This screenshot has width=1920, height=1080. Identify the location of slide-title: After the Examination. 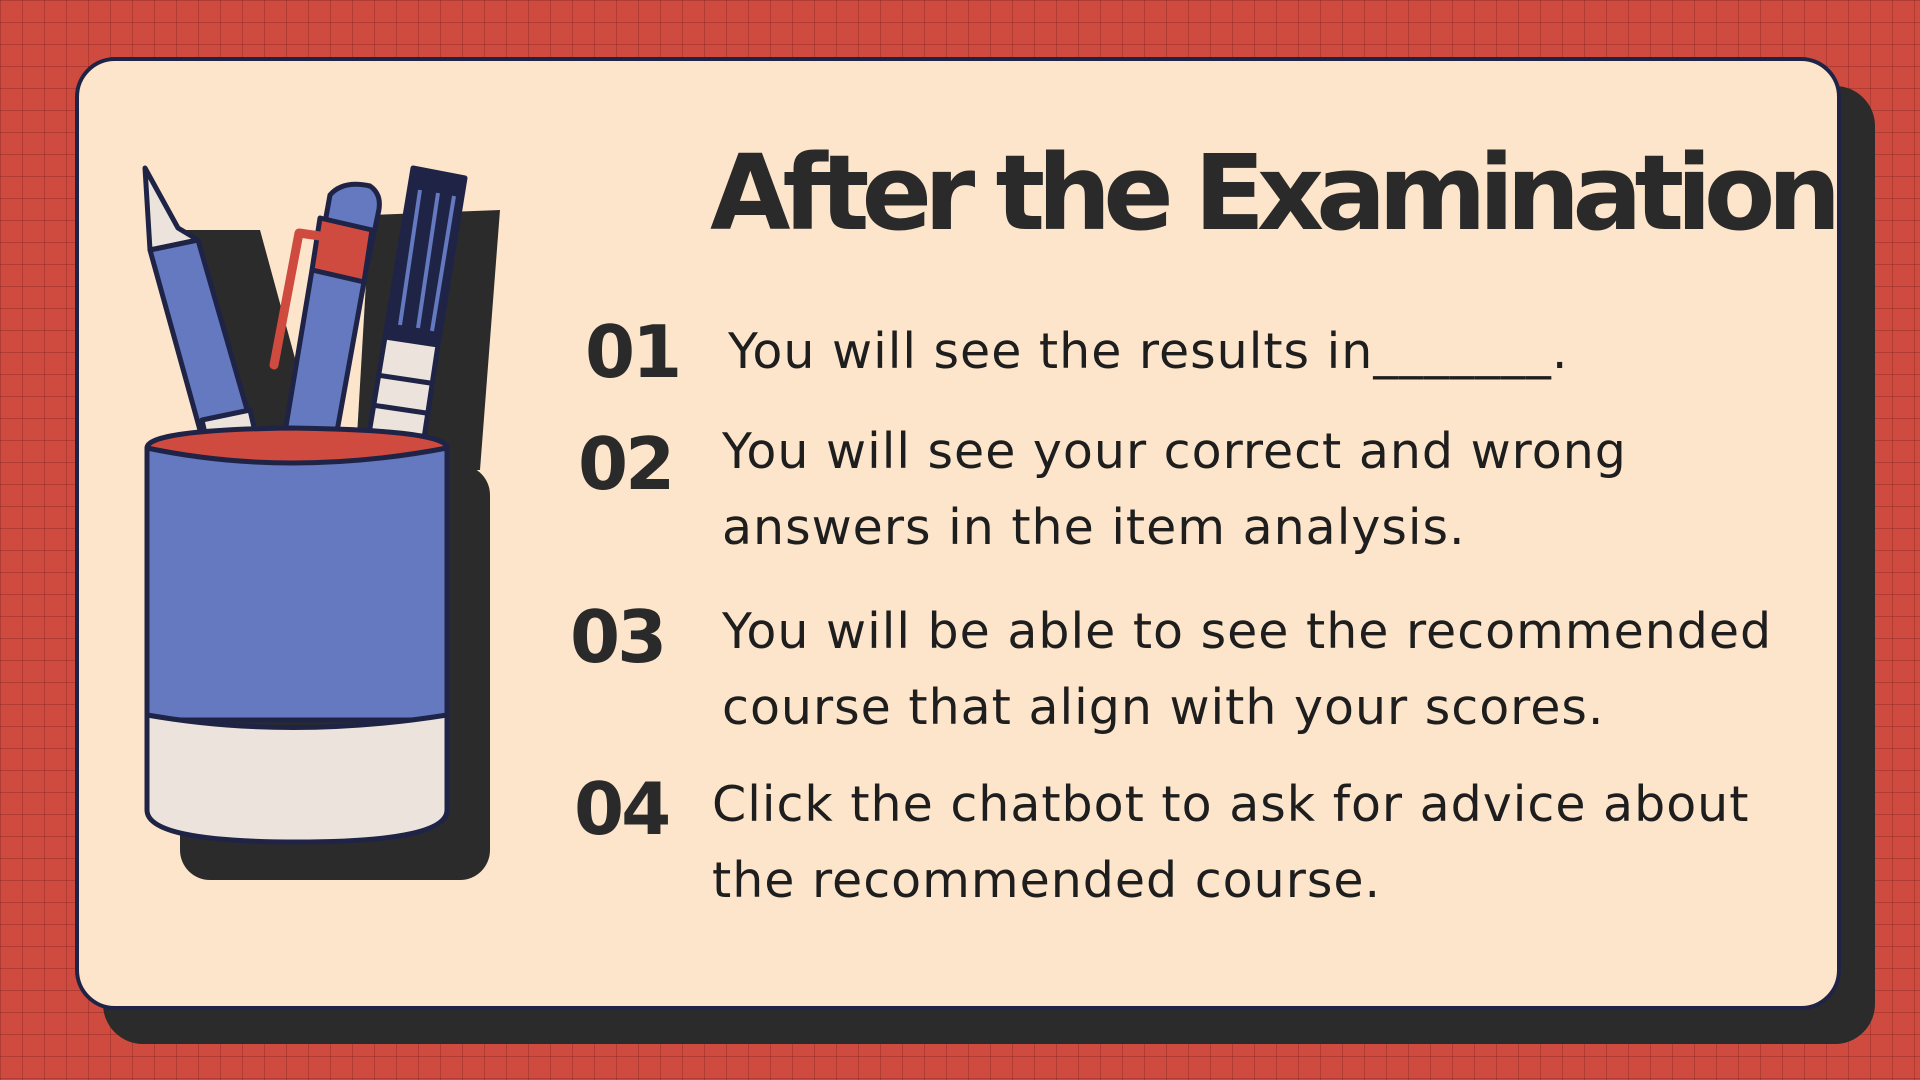
(1275, 193).